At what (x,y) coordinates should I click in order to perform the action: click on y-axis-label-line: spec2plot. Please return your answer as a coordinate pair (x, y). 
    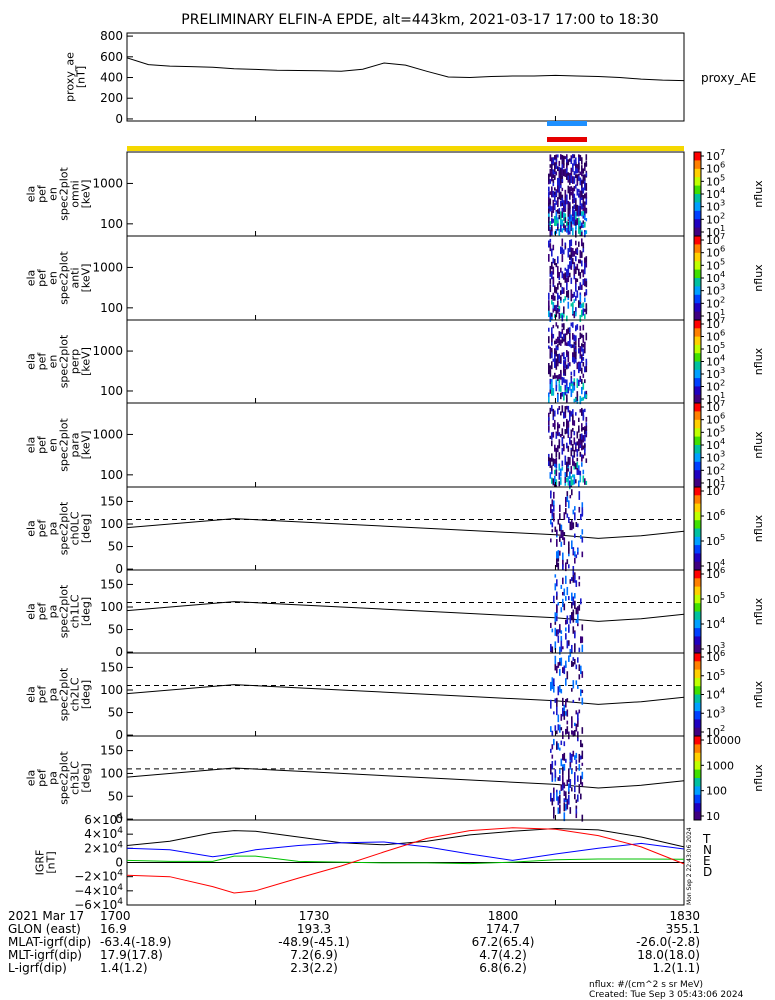
    Looking at the image, I should click on (64, 694).